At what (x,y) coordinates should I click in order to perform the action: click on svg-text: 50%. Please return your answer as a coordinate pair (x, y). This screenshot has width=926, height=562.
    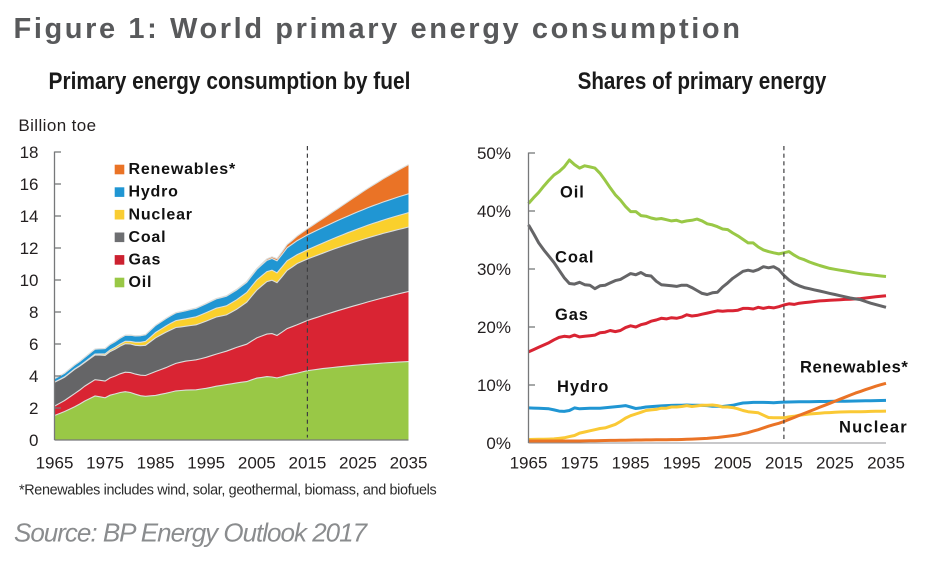
    Looking at the image, I should click on (494, 153).